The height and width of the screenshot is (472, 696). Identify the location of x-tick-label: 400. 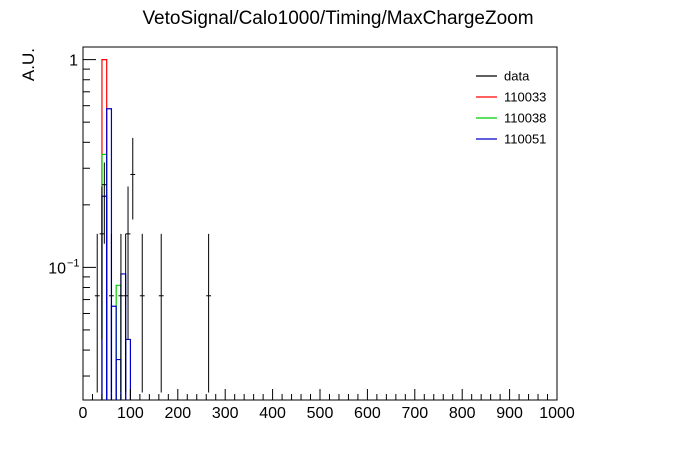
(272, 413).